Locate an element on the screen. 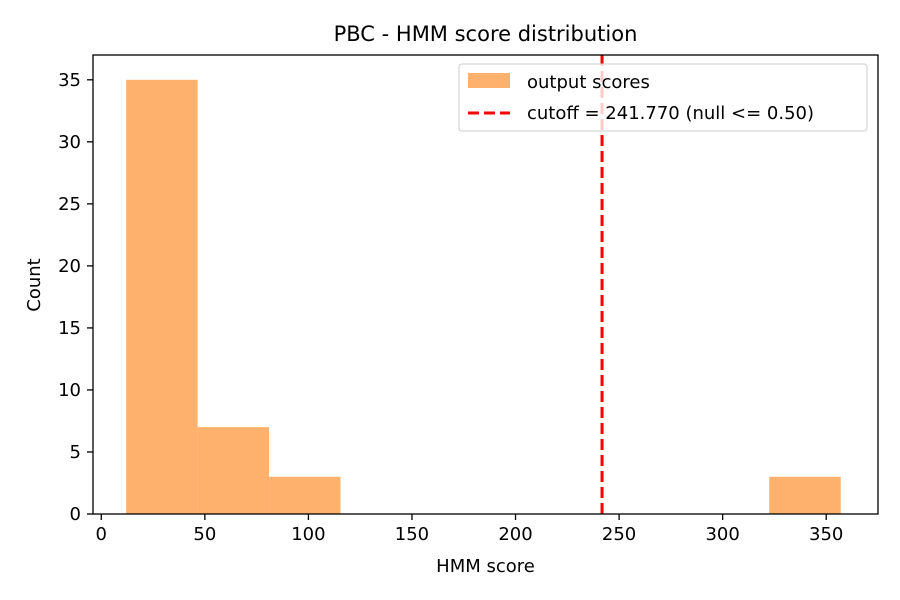 The height and width of the screenshot is (600, 900). y-tick-label: 35 is located at coordinates (69, 80).